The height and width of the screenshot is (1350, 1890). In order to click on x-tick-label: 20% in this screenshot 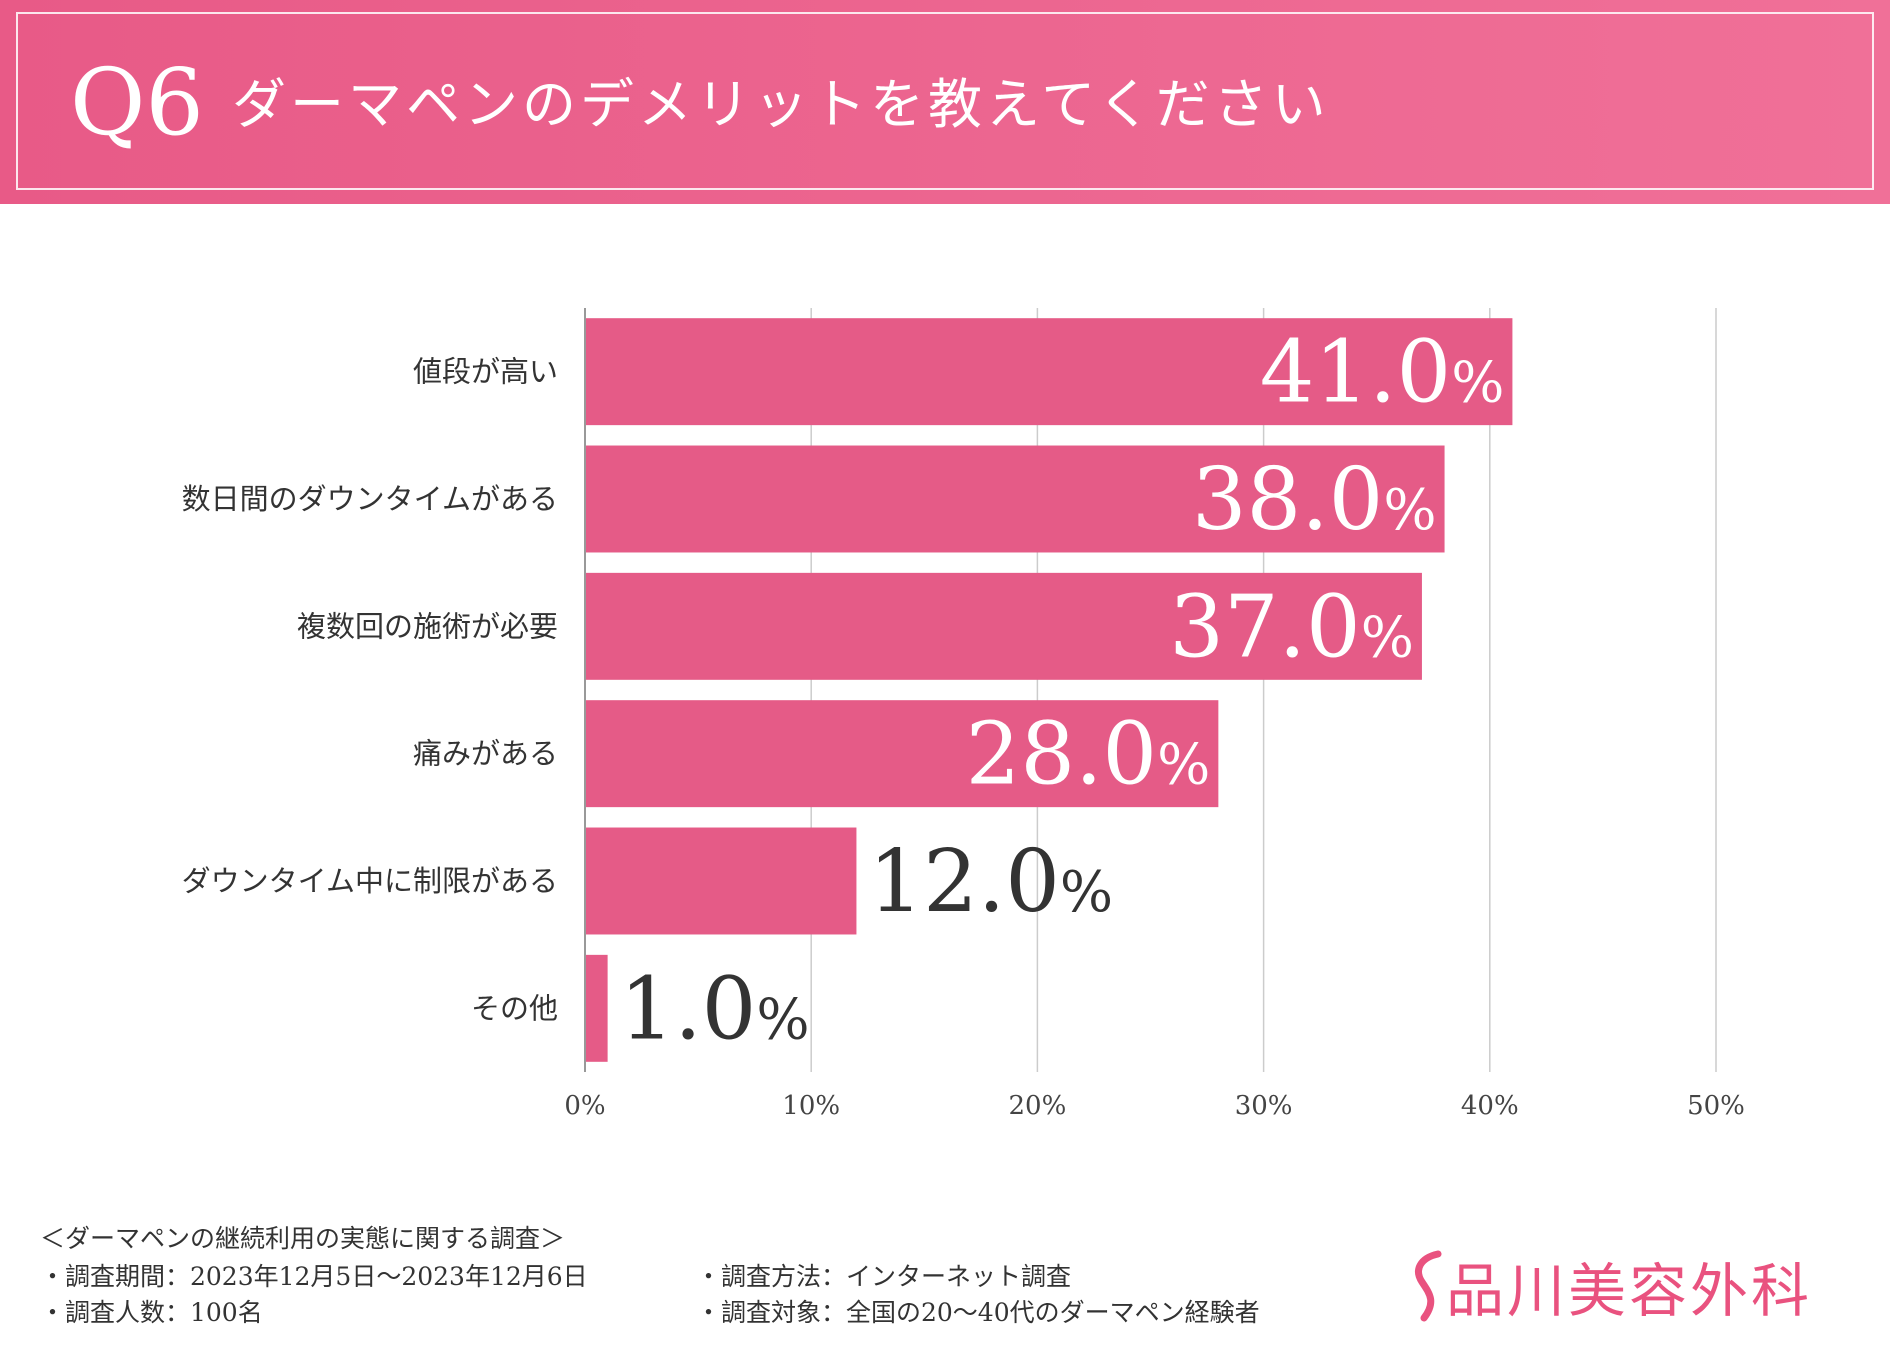, I will do `click(1038, 1106)`.